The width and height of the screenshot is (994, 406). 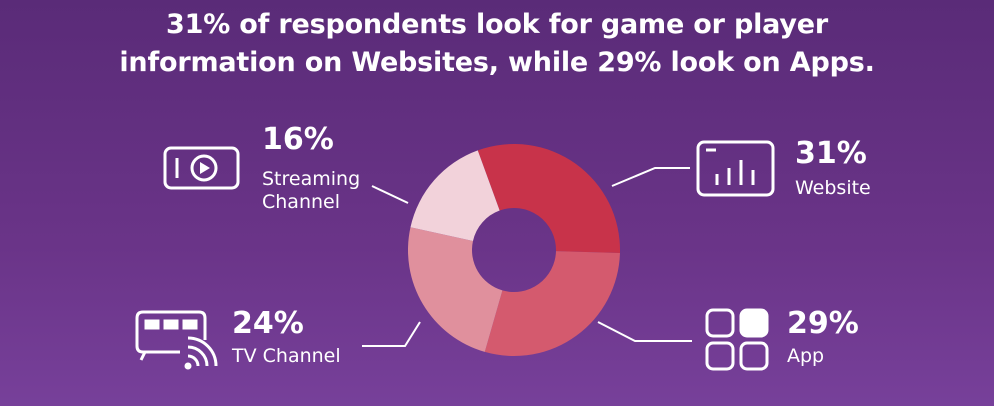 I want to click on category-label: Streaming Channel, so click(x=311, y=190).